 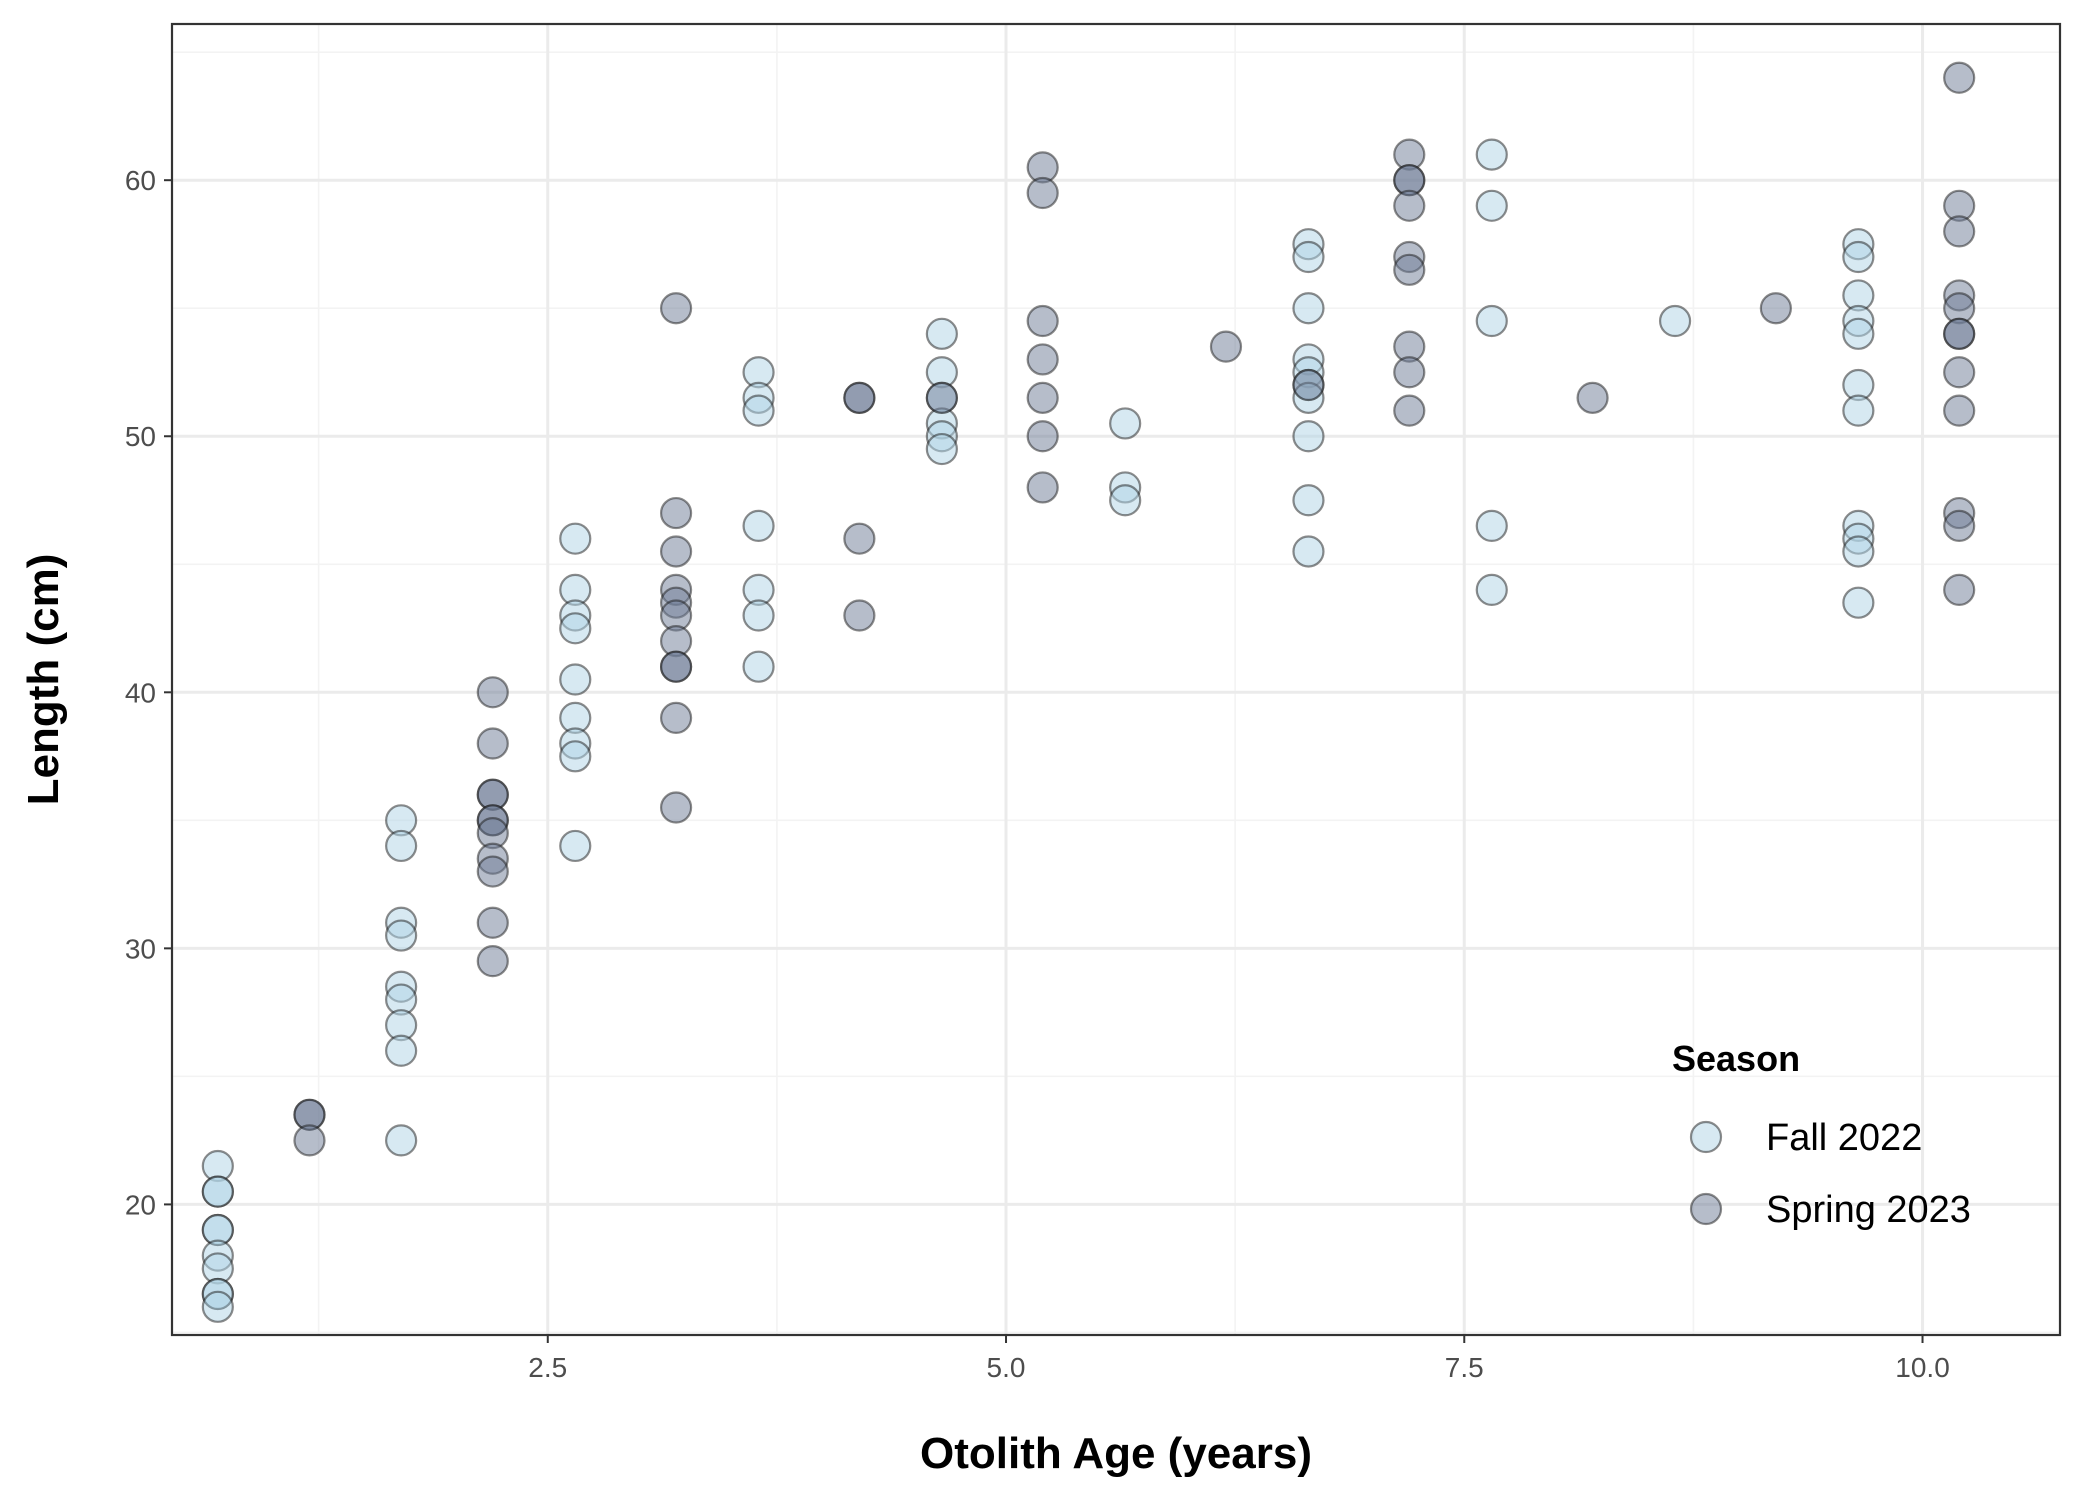 I want to click on x-tick-label: 2.5, so click(x=547, y=1367).